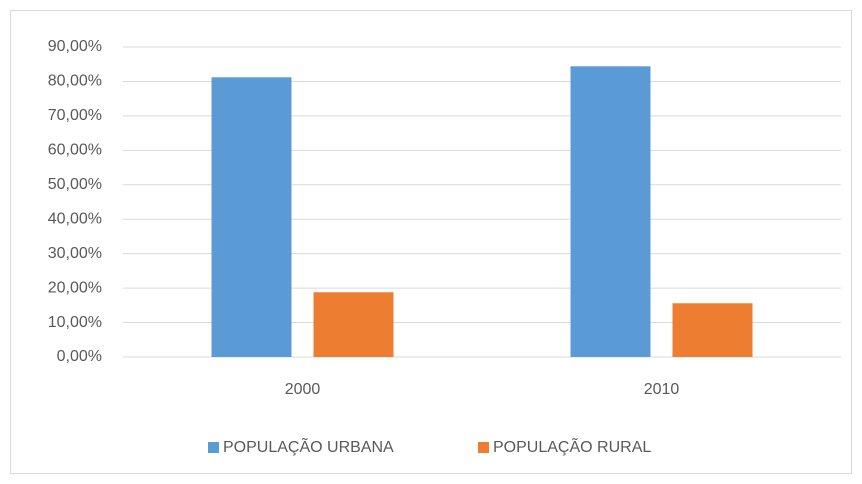  I want to click on legend-label: POPULAÇÃO RURAL, so click(572, 446).